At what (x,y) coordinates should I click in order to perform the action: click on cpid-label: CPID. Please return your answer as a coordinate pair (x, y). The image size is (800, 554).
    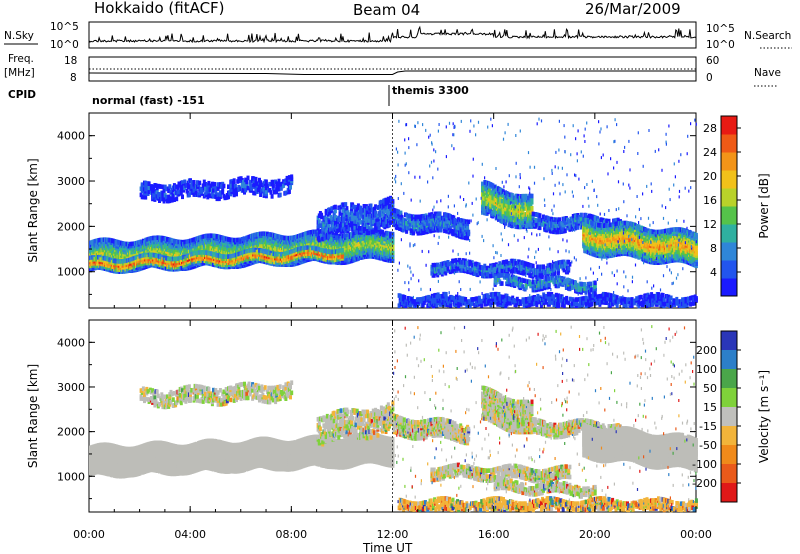
    Looking at the image, I should click on (22, 95).